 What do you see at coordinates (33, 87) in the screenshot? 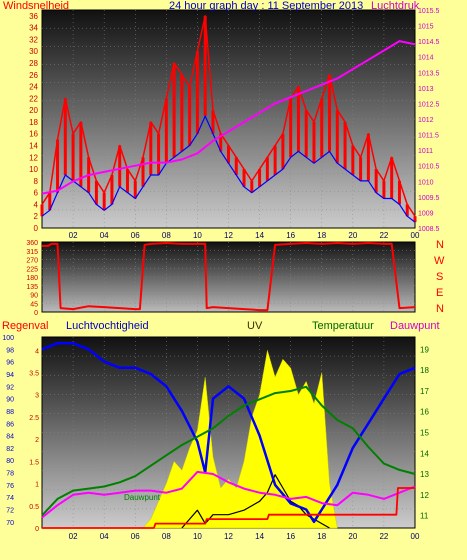
I see `wind-ytick-12: 24` at bounding box center [33, 87].